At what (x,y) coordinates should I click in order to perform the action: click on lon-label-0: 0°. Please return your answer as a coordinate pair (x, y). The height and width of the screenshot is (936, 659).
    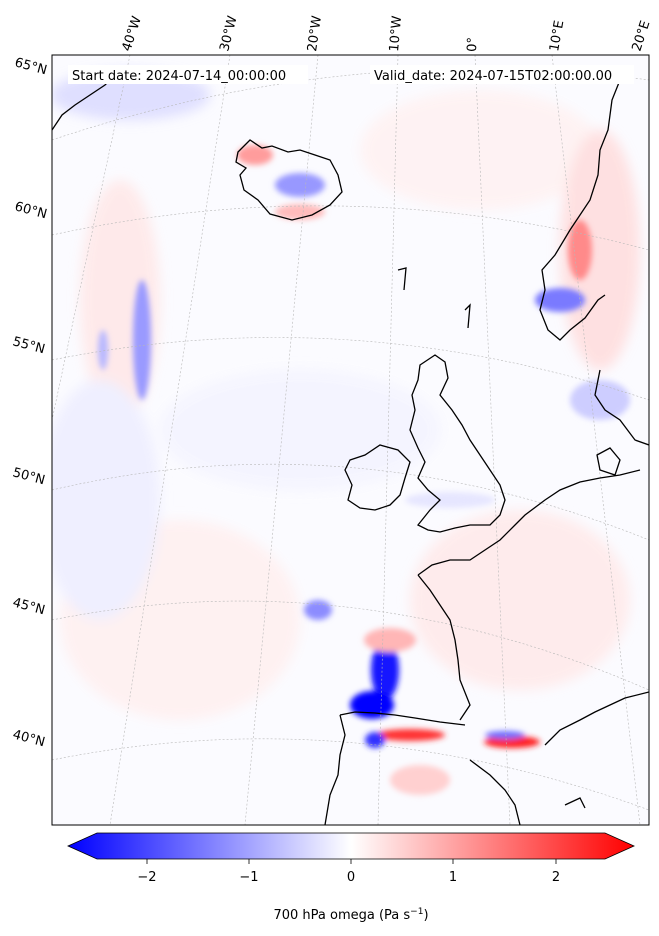
    Looking at the image, I should click on (473, 44).